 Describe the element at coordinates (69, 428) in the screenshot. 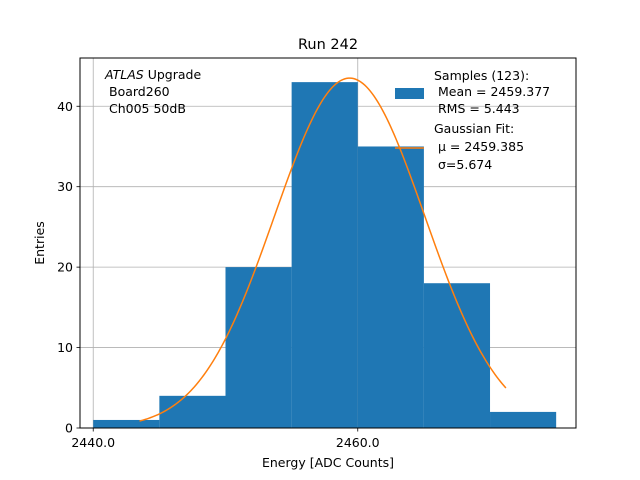

I see `y-tick-label: 0` at that location.